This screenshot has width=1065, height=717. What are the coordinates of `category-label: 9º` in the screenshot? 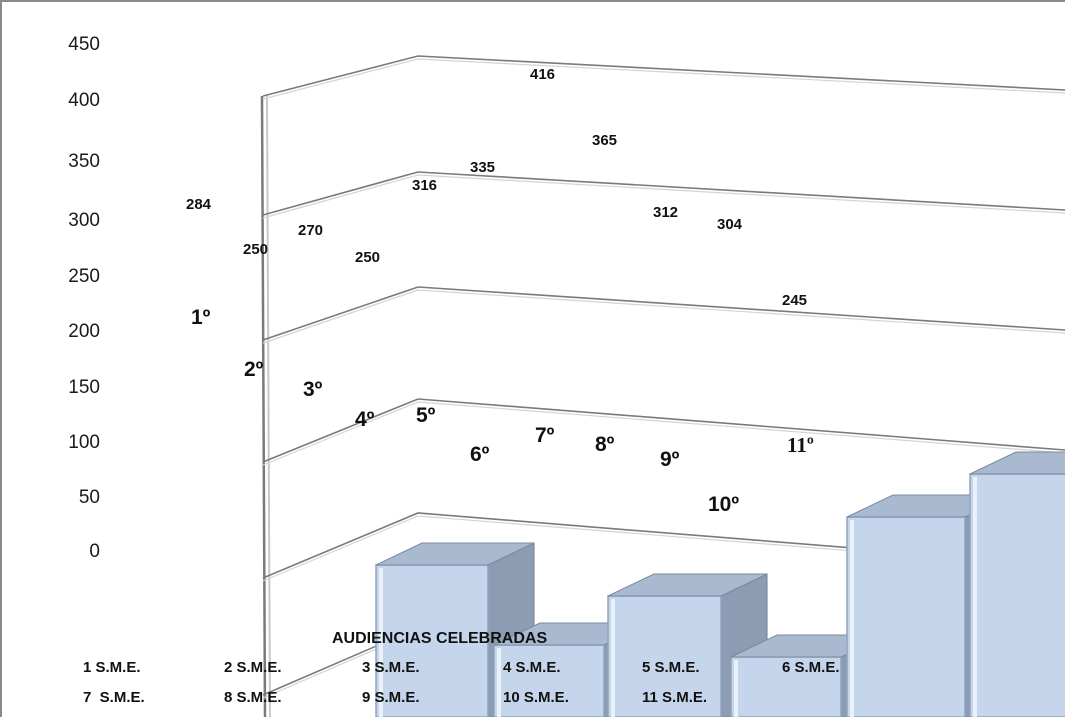 It's located at (670, 459).